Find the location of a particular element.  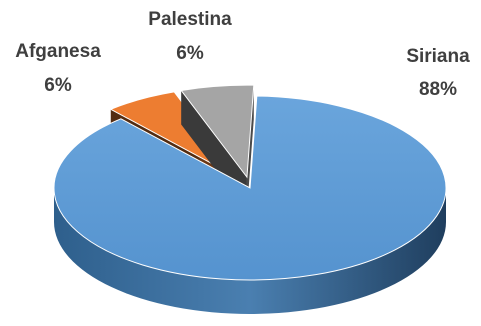

slice-label-afganesa-value: 6% is located at coordinates (58, 85).